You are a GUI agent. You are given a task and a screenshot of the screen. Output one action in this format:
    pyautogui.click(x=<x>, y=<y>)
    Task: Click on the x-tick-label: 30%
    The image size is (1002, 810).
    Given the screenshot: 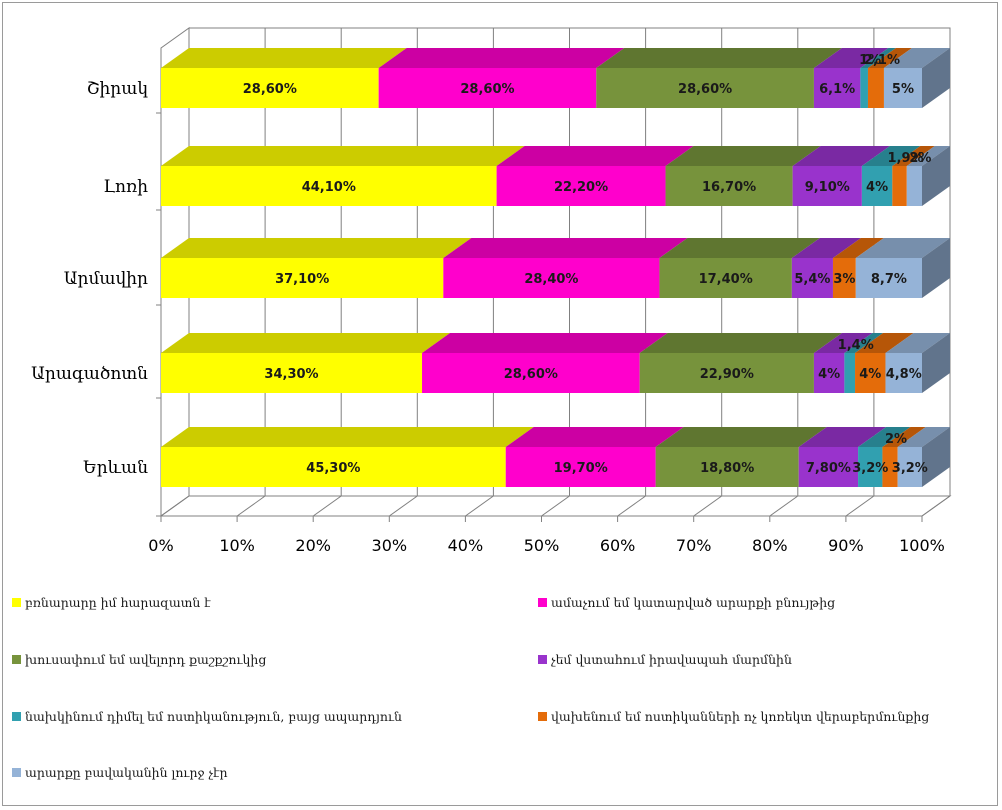 What is the action you would take?
    pyautogui.click(x=390, y=545)
    